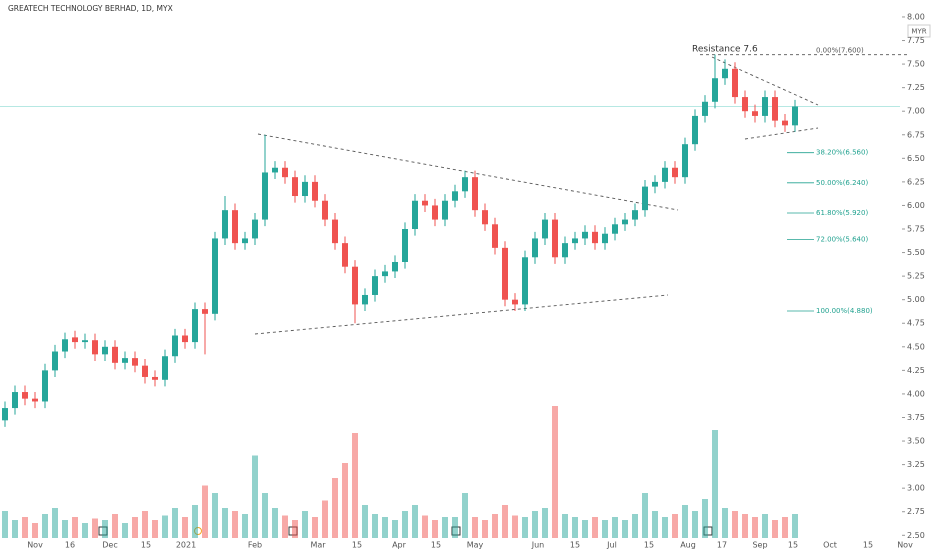  I want to click on y-tick-label: 5.50, so click(916, 252).